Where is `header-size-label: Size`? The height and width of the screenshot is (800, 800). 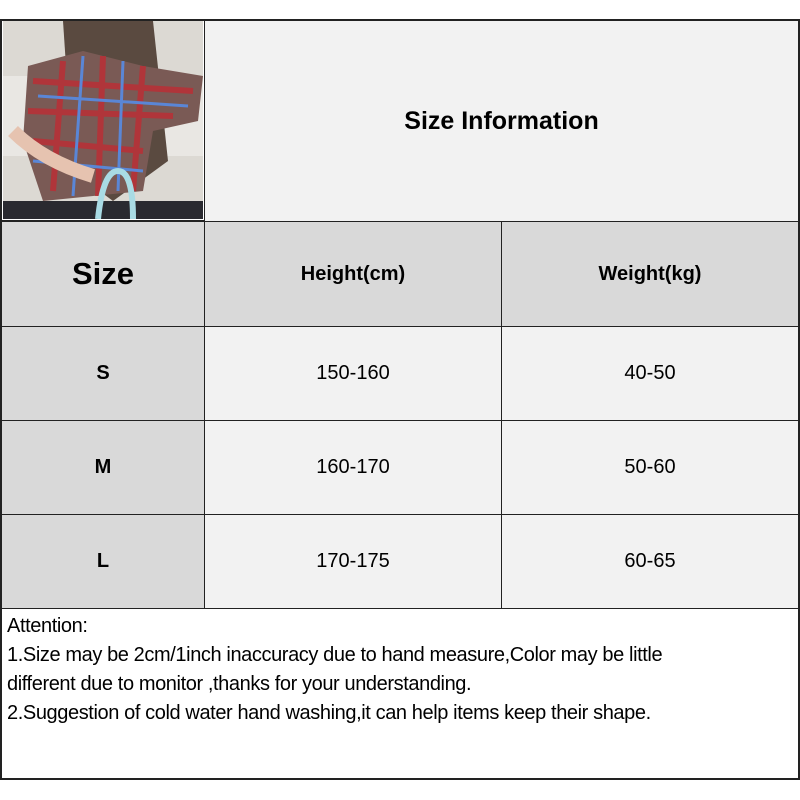 header-size-label: Size is located at coordinates (103, 273).